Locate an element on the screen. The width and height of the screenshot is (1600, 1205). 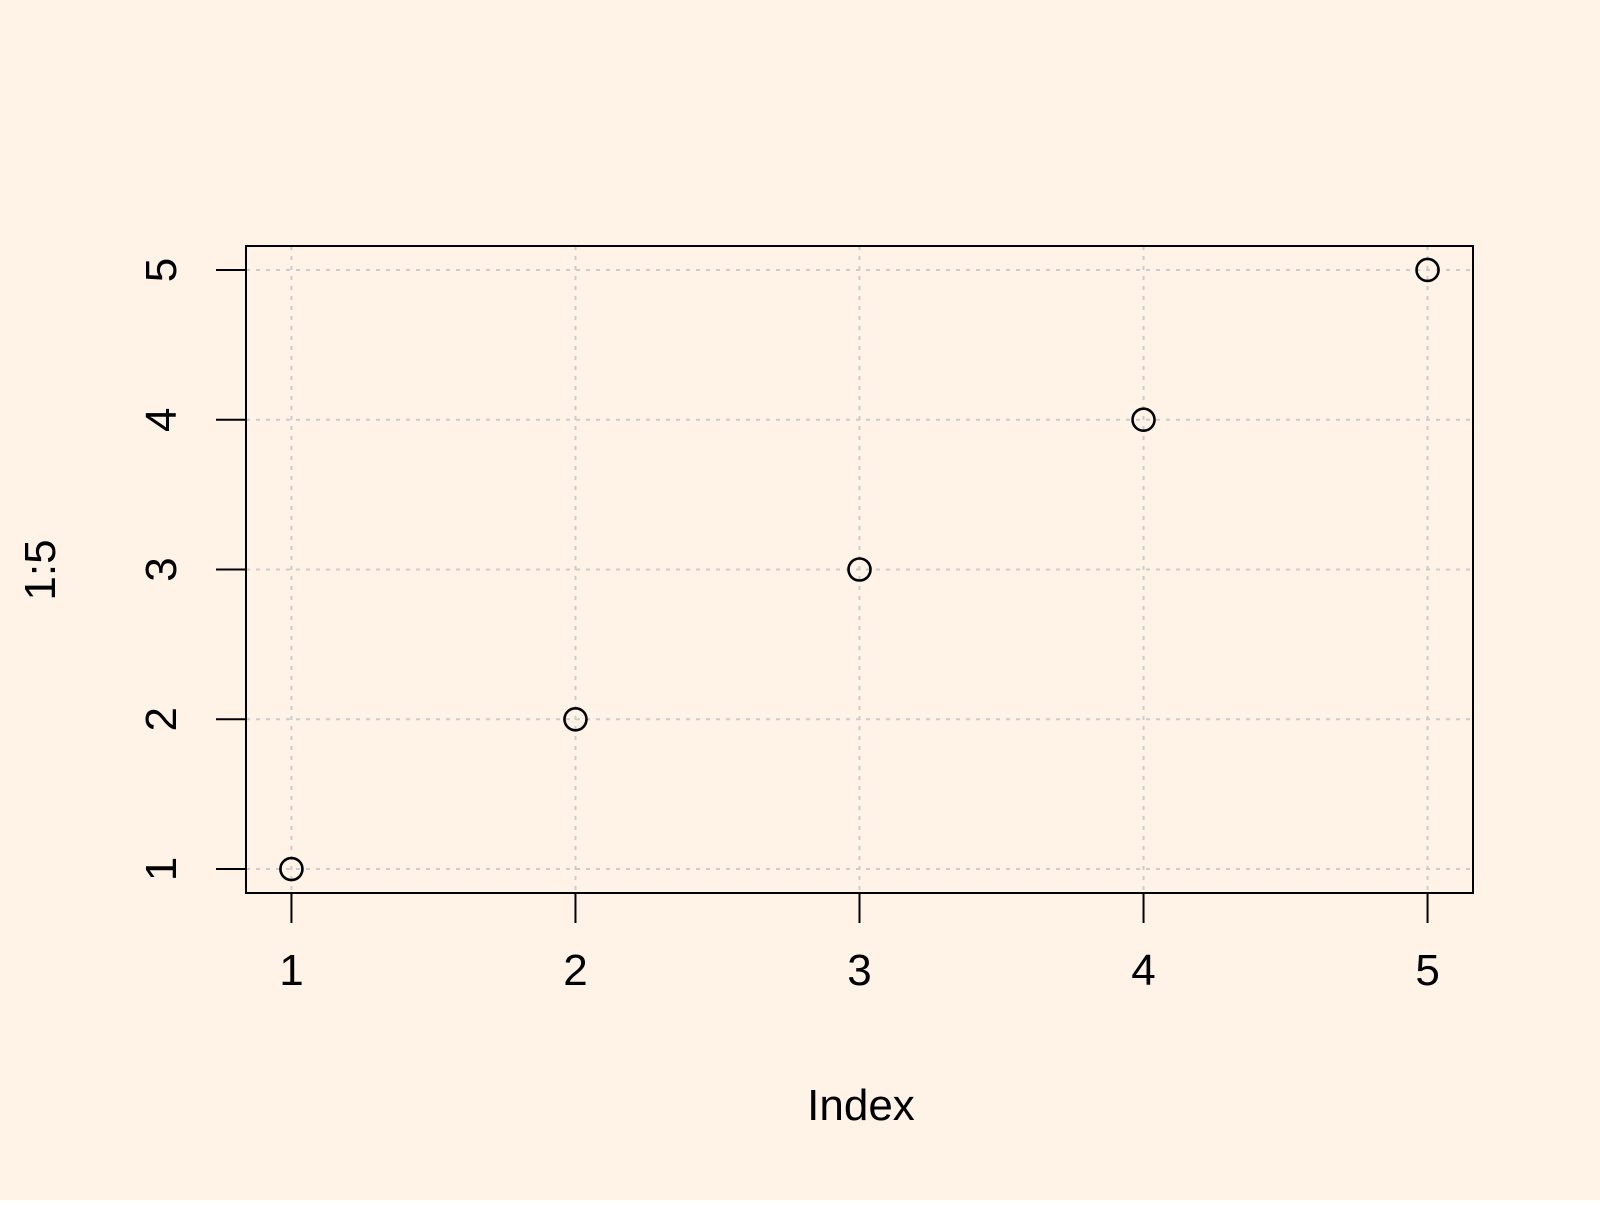
x-tick-label-5: 5 is located at coordinates (1427, 970).